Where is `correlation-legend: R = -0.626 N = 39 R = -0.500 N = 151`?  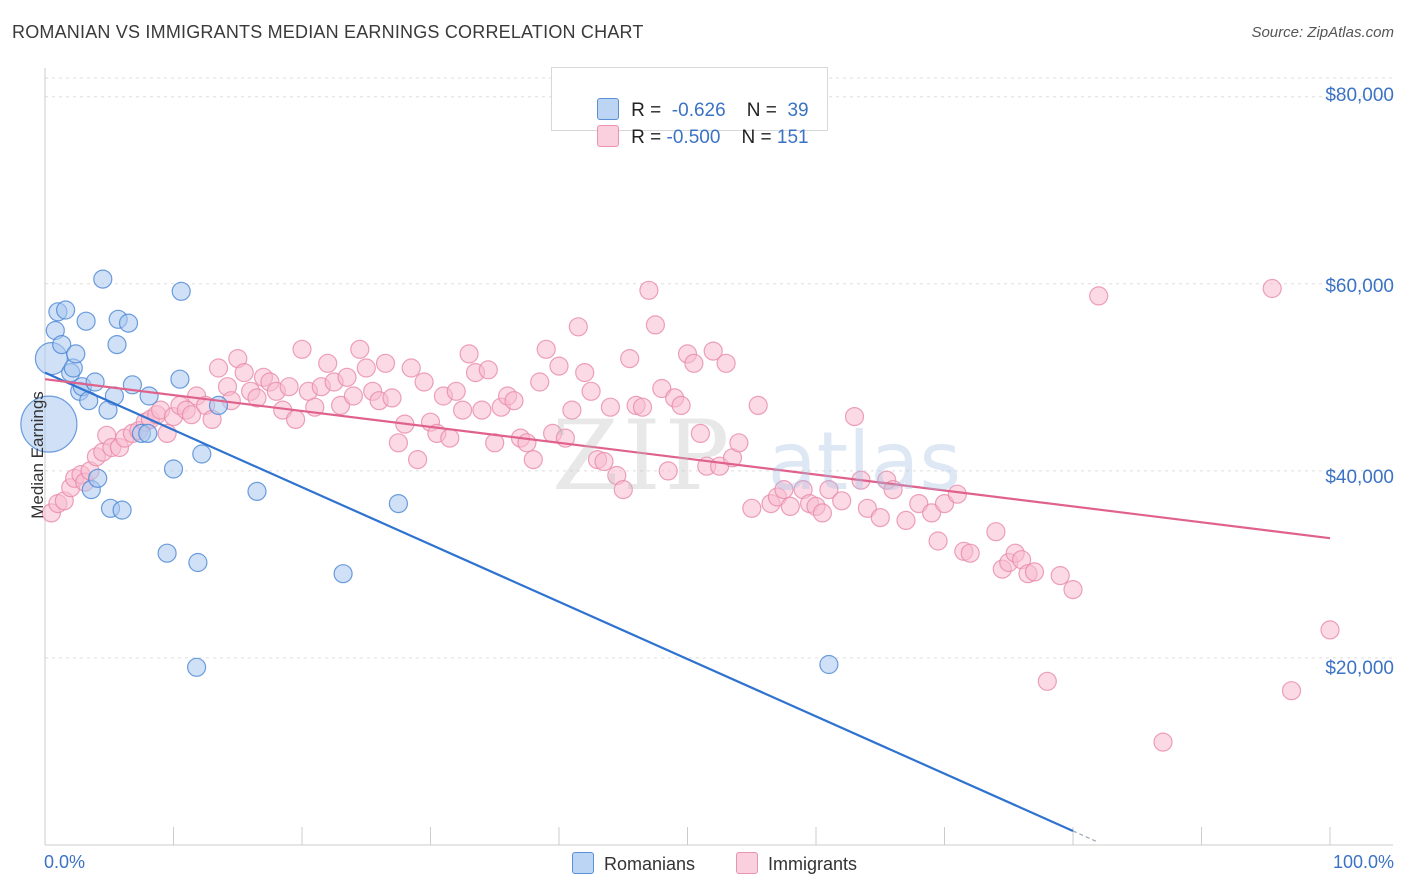
correlation-legend: R = -0.626 N = 39 R = -0.500 N = 151 is located at coordinates (689, 107).